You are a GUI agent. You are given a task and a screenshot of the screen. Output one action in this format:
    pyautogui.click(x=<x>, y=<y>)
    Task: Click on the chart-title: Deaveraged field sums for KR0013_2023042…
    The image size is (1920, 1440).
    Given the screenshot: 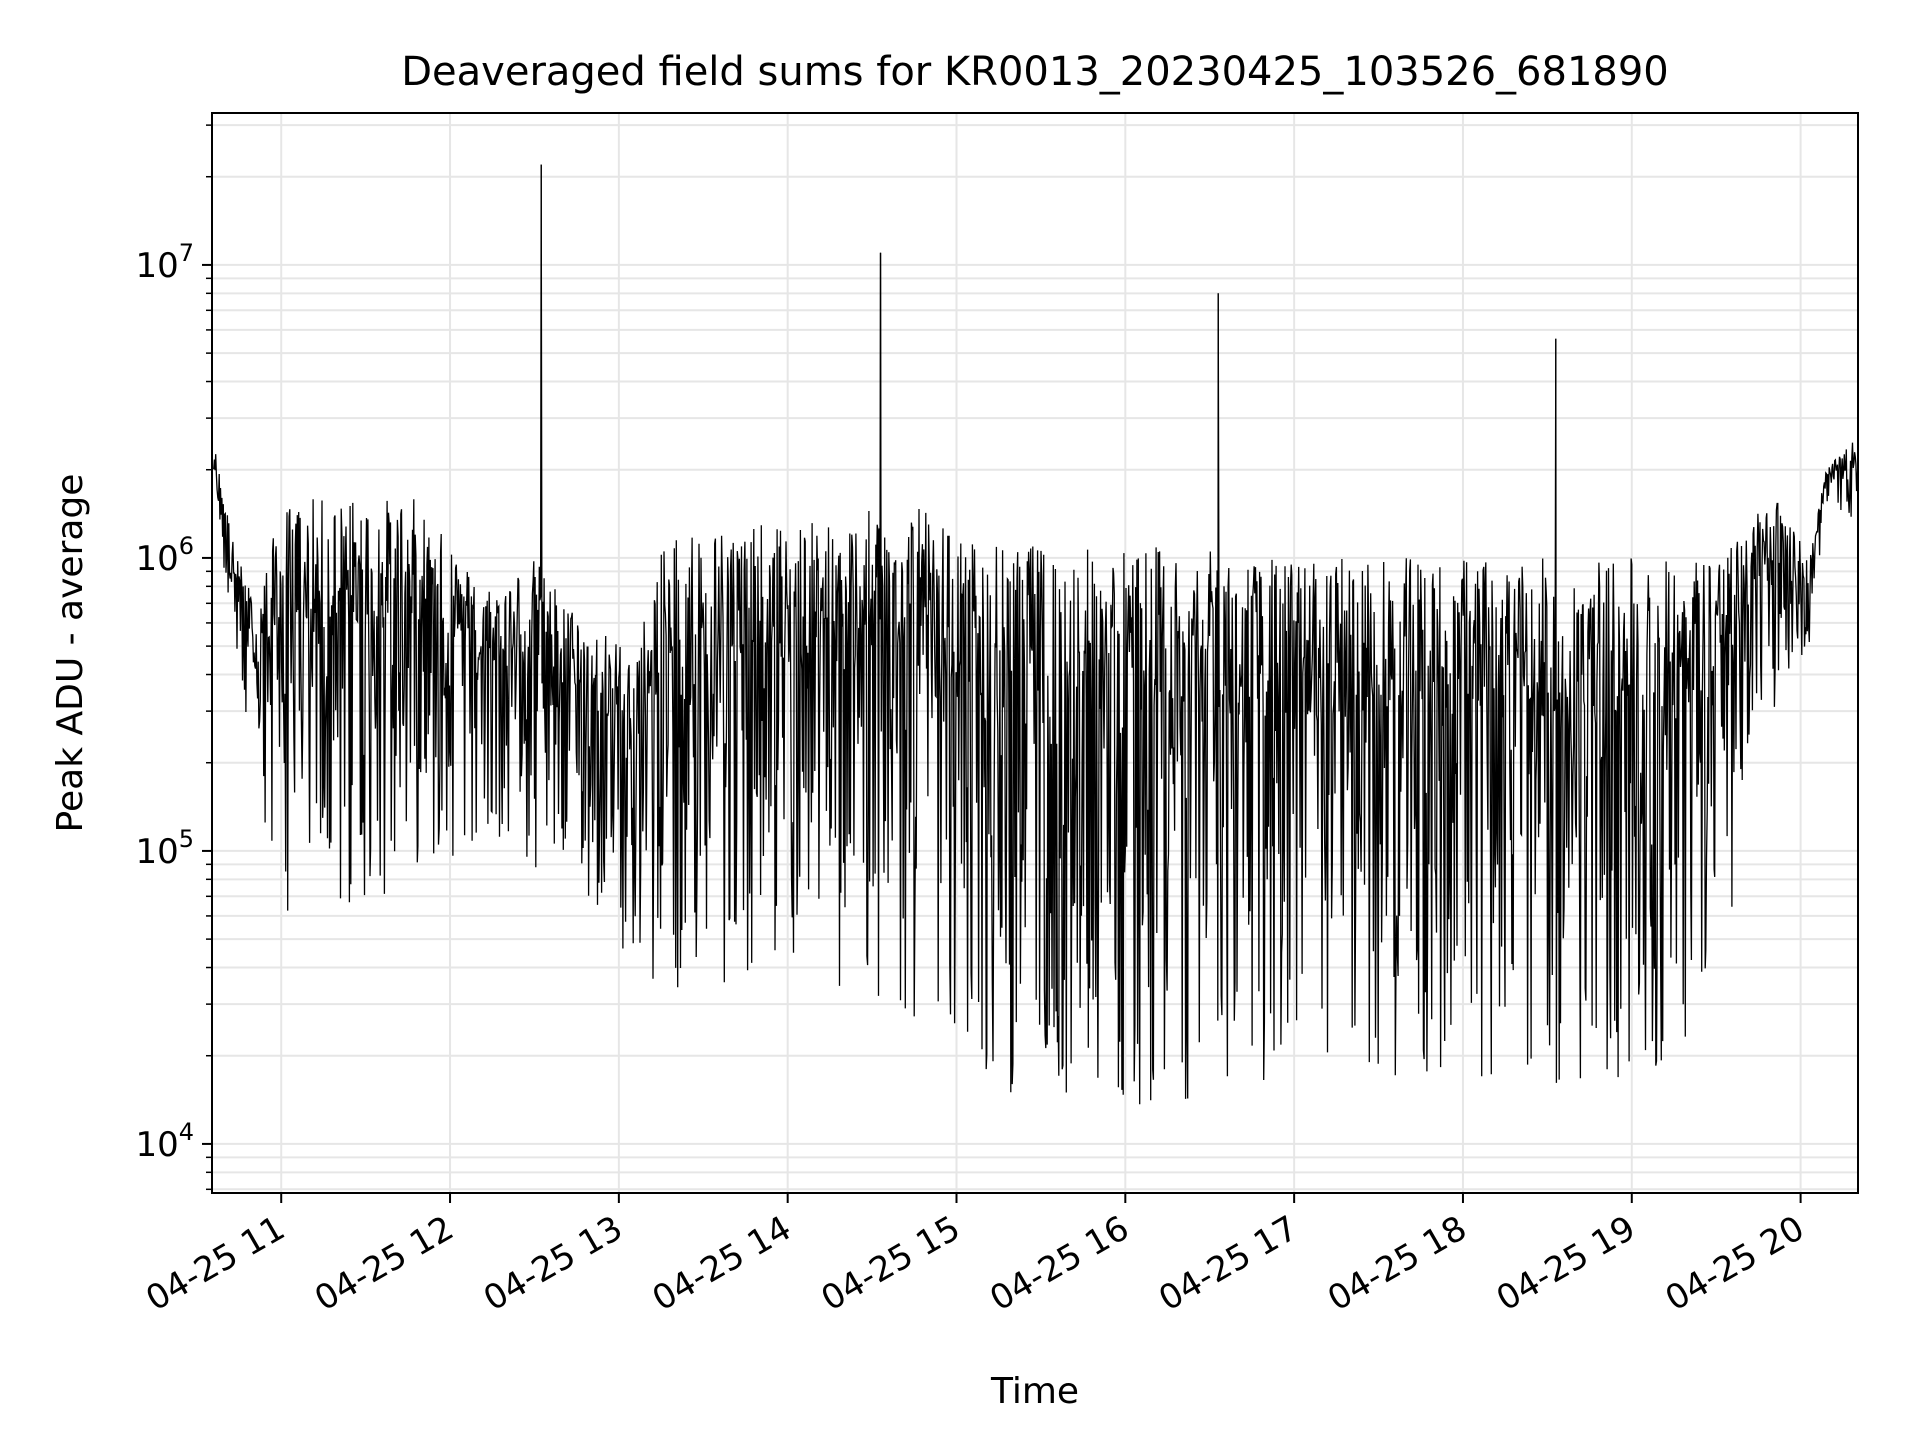 What is the action you would take?
    pyautogui.click(x=1035, y=72)
    